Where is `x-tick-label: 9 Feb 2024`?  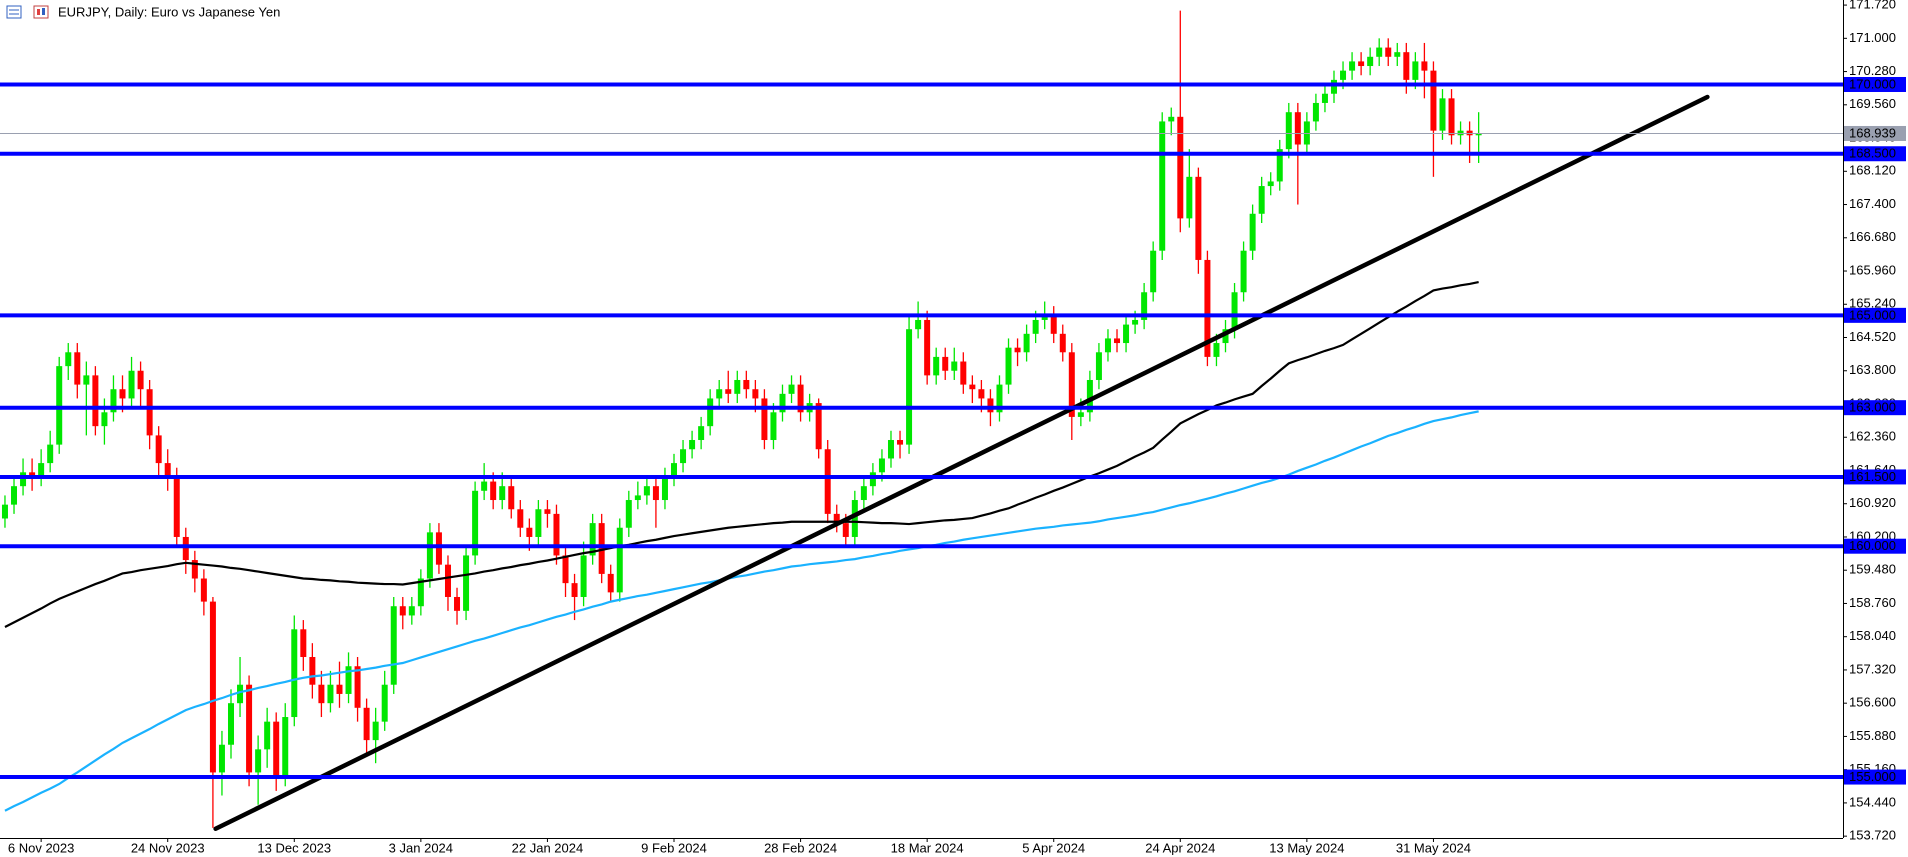 x-tick-label: 9 Feb 2024 is located at coordinates (674, 847).